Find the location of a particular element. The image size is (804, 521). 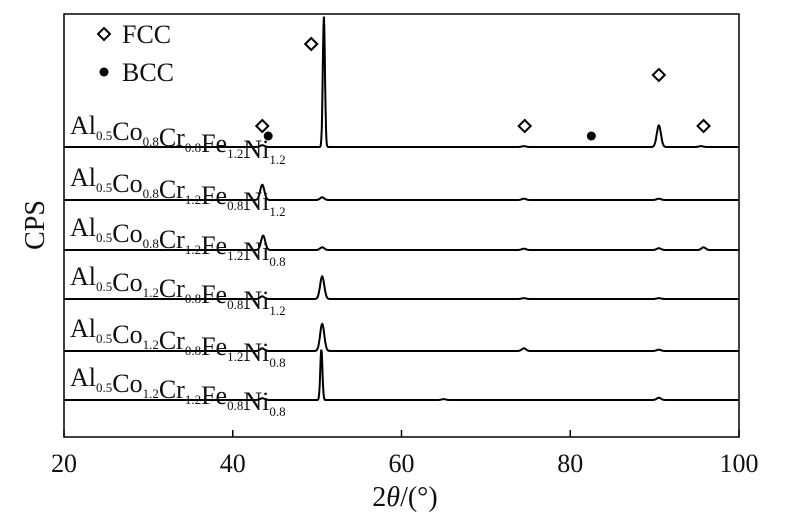

curve-label-4: Al0.5Co1.2Cr0.8Fe0.8Ni1.2 is located at coordinates (178, 290).